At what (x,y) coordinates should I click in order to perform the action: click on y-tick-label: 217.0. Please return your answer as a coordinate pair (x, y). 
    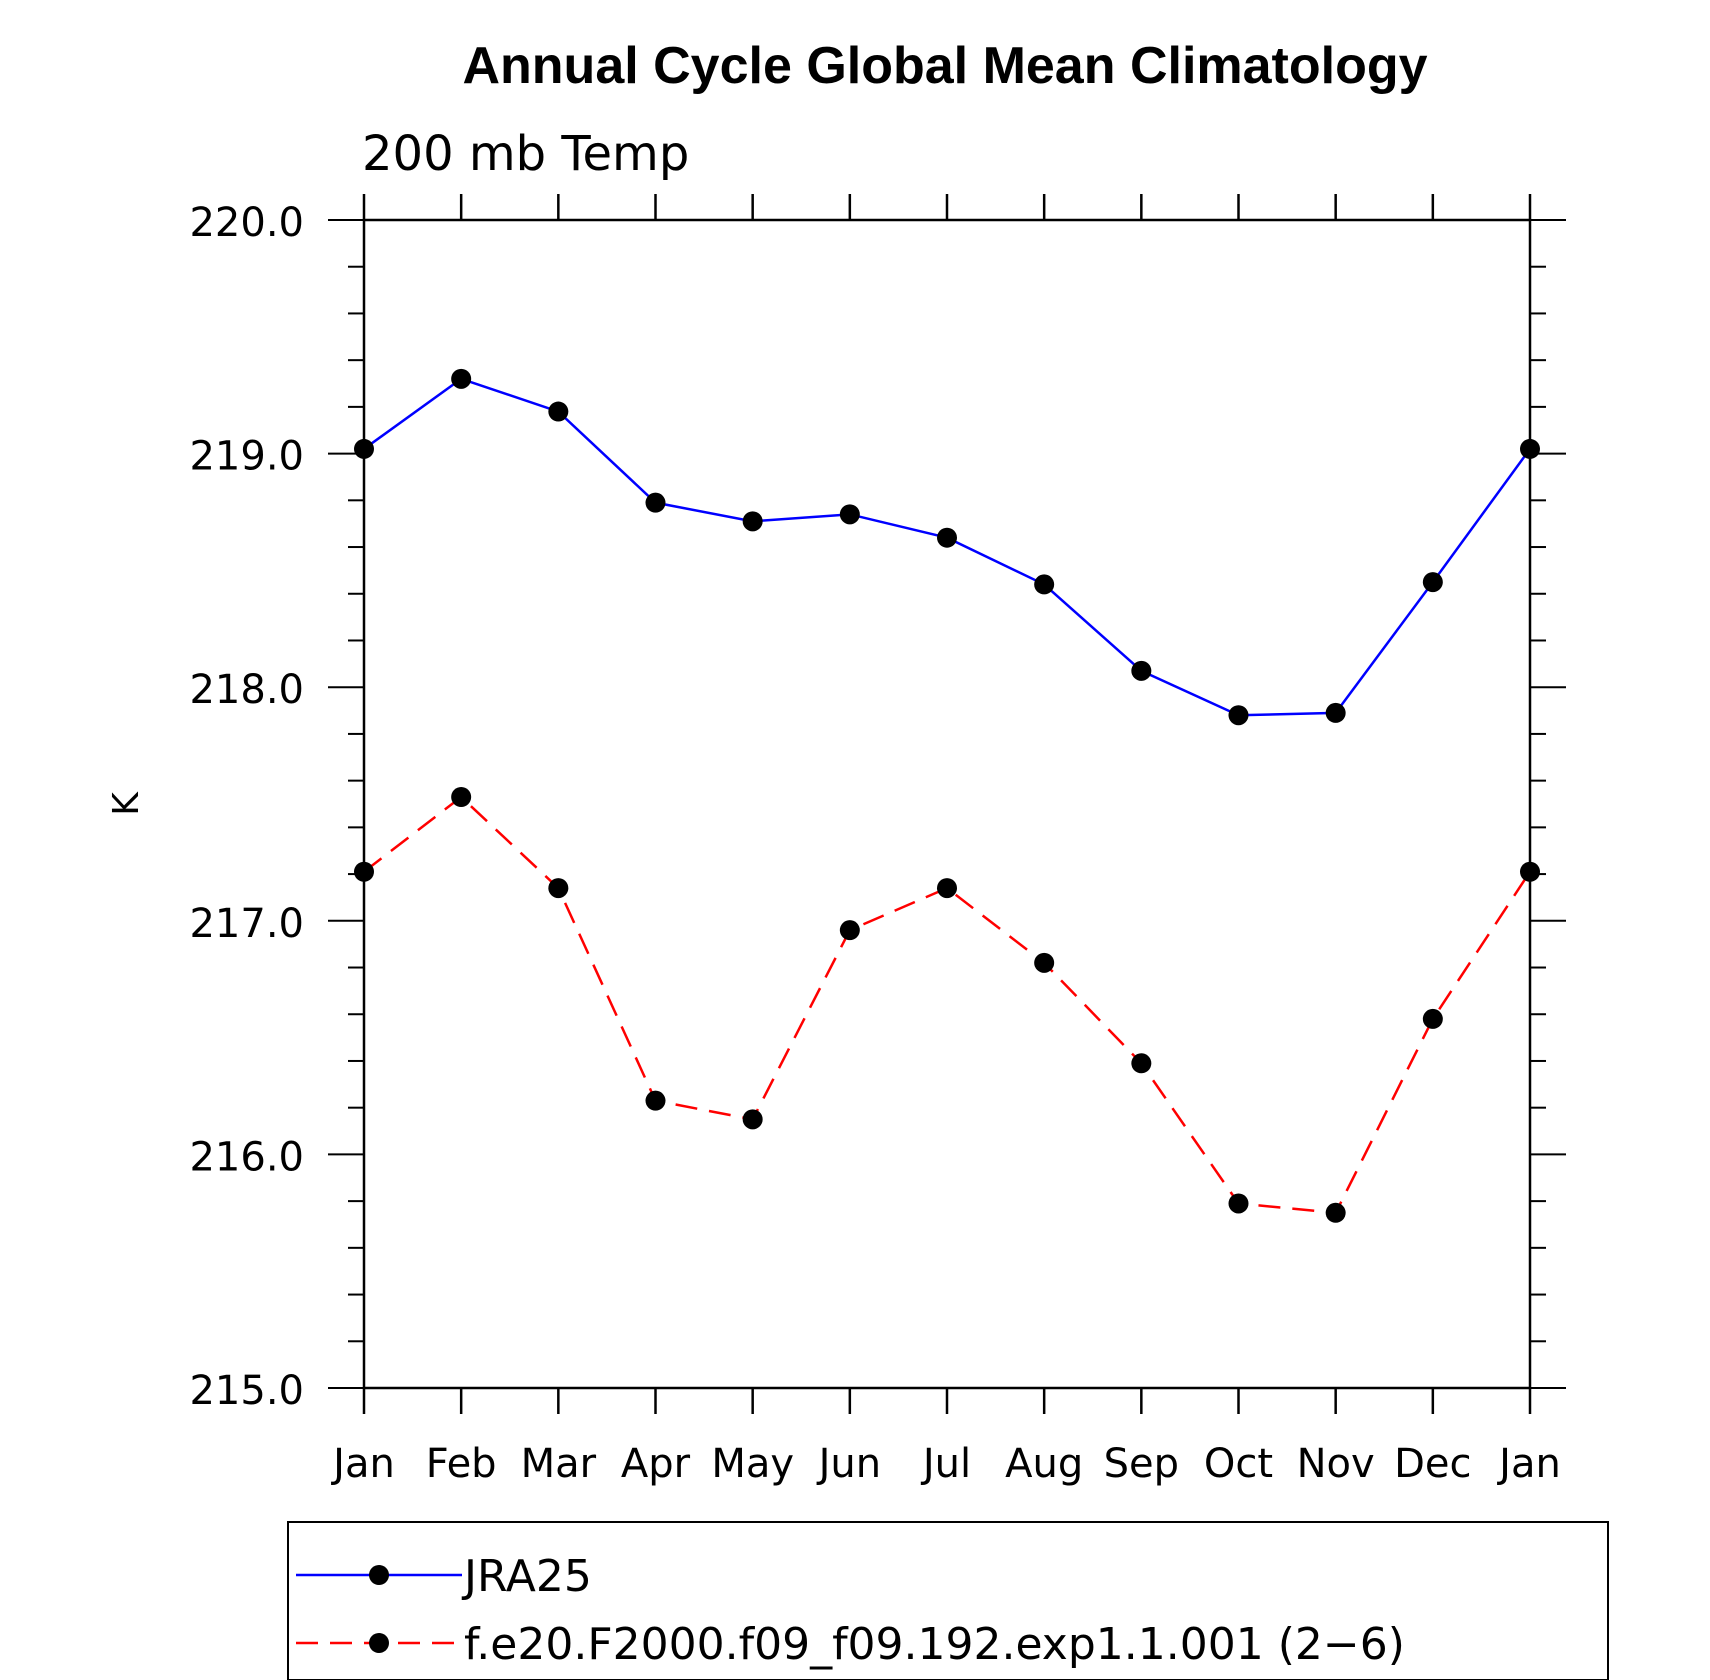
    Looking at the image, I should click on (246, 924).